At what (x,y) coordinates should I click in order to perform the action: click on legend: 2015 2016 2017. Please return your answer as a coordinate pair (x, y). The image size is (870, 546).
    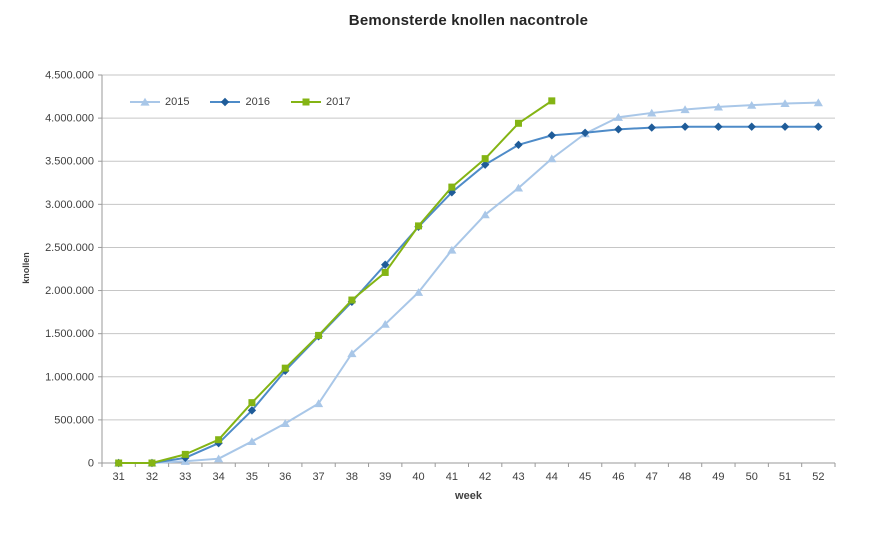
    Looking at the image, I should click on (240, 102).